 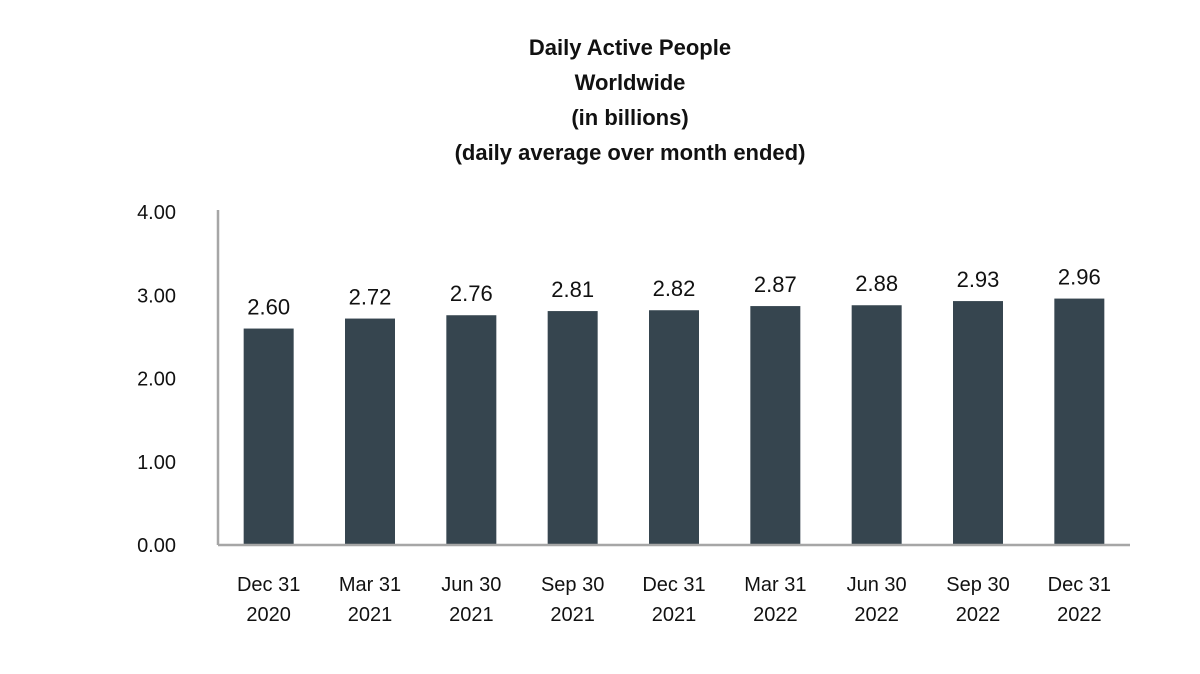 What do you see at coordinates (268, 307) in the screenshot?
I see `bar-value-label: 2.60` at bounding box center [268, 307].